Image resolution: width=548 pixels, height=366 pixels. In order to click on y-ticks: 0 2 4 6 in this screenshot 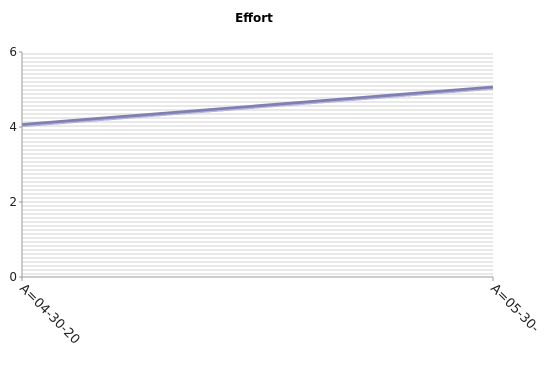, I will do `click(15, 164)`.